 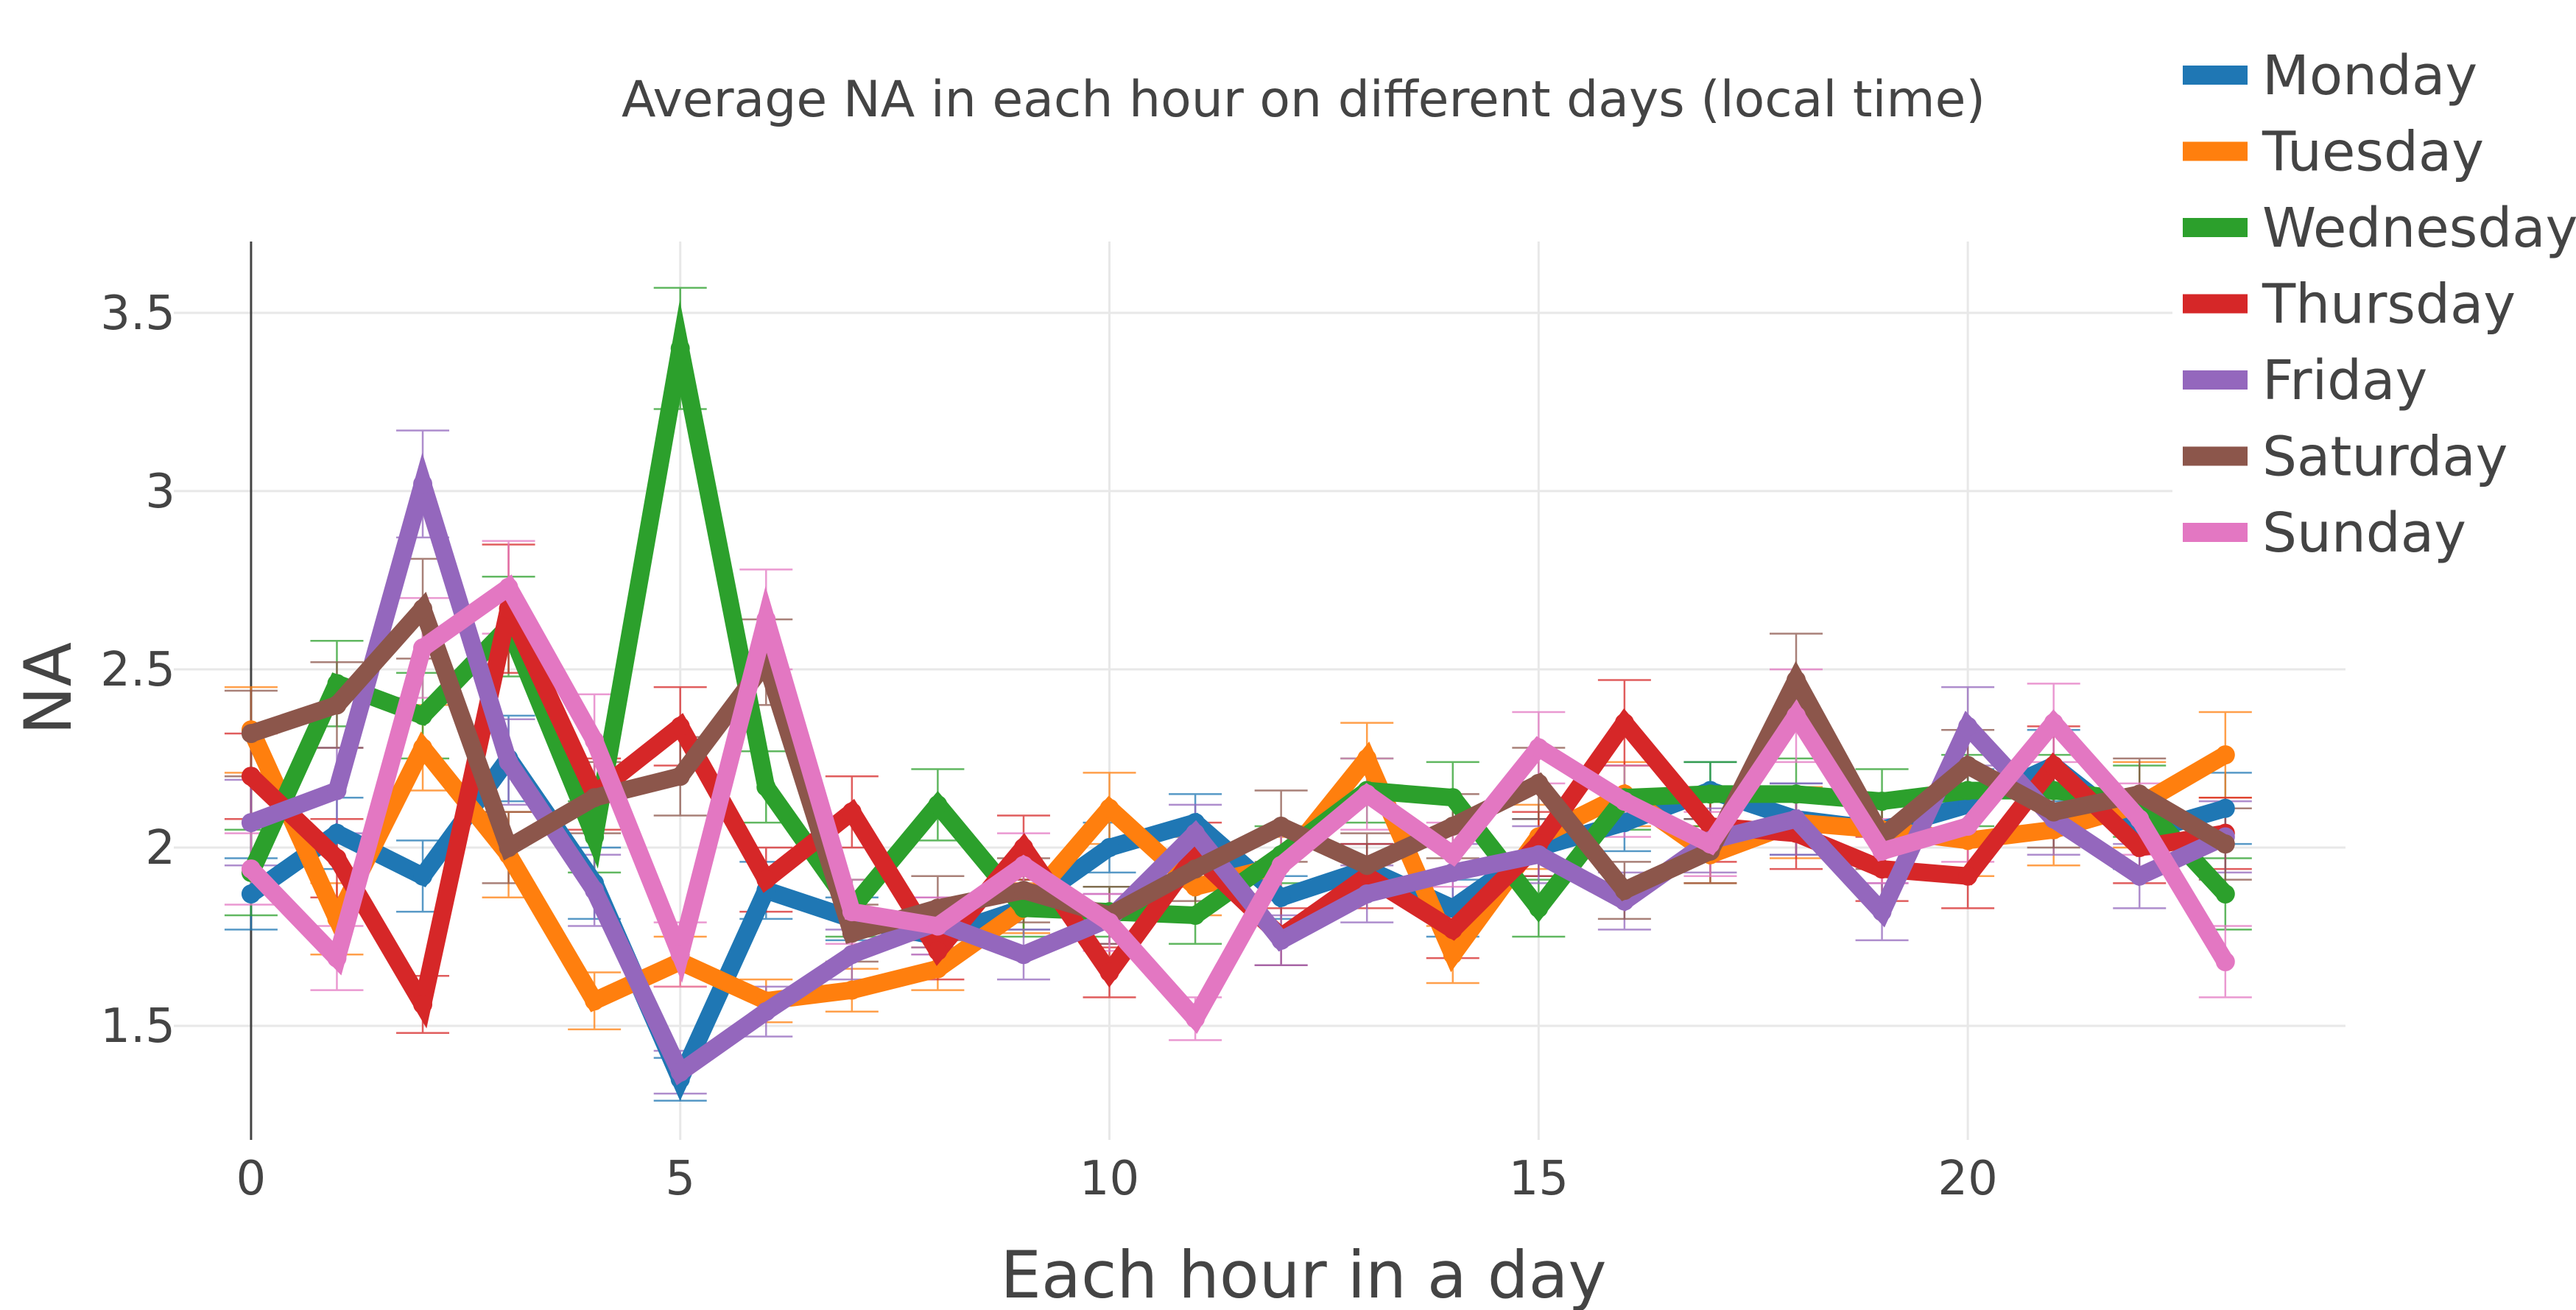 What do you see at coordinates (1109, 1179) in the screenshot?
I see `x-tick-label: 10` at bounding box center [1109, 1179].